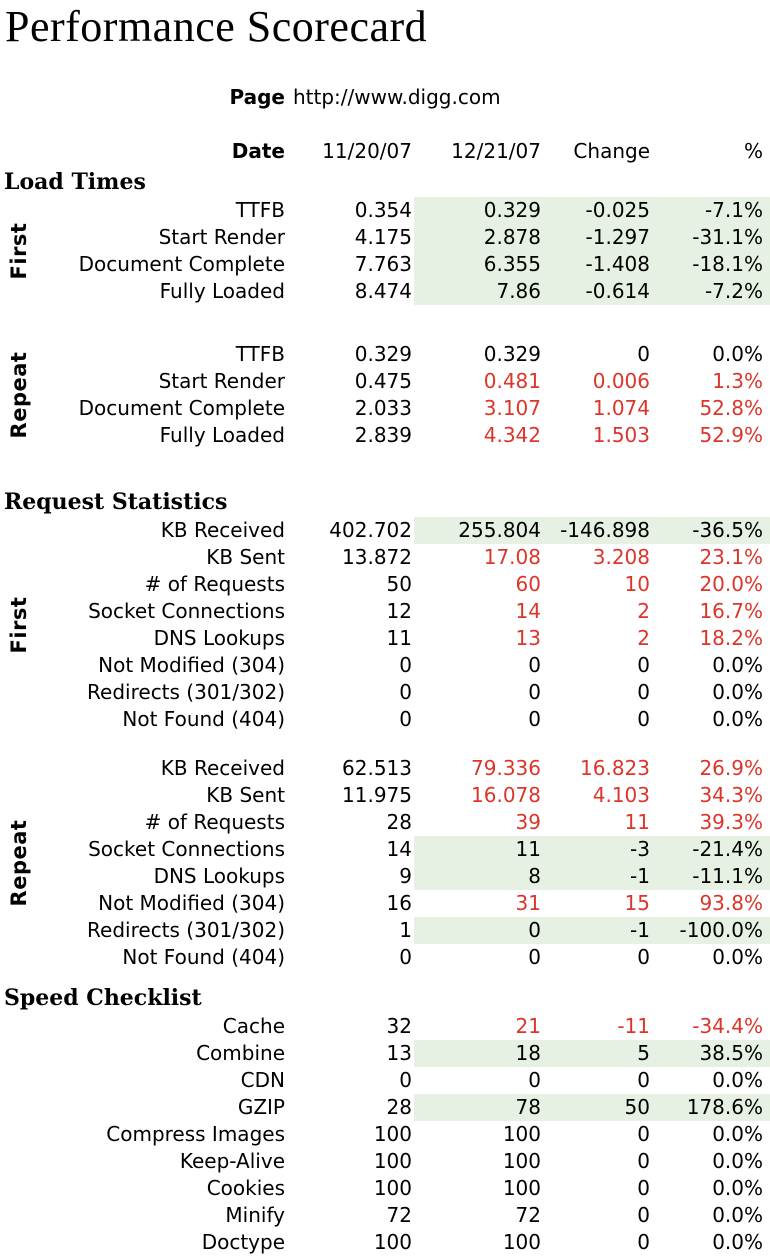  What do you see at coordinates (75, 182) in the screenshot?
I see `section-title: Load Times` at bounding box center [75, 182].